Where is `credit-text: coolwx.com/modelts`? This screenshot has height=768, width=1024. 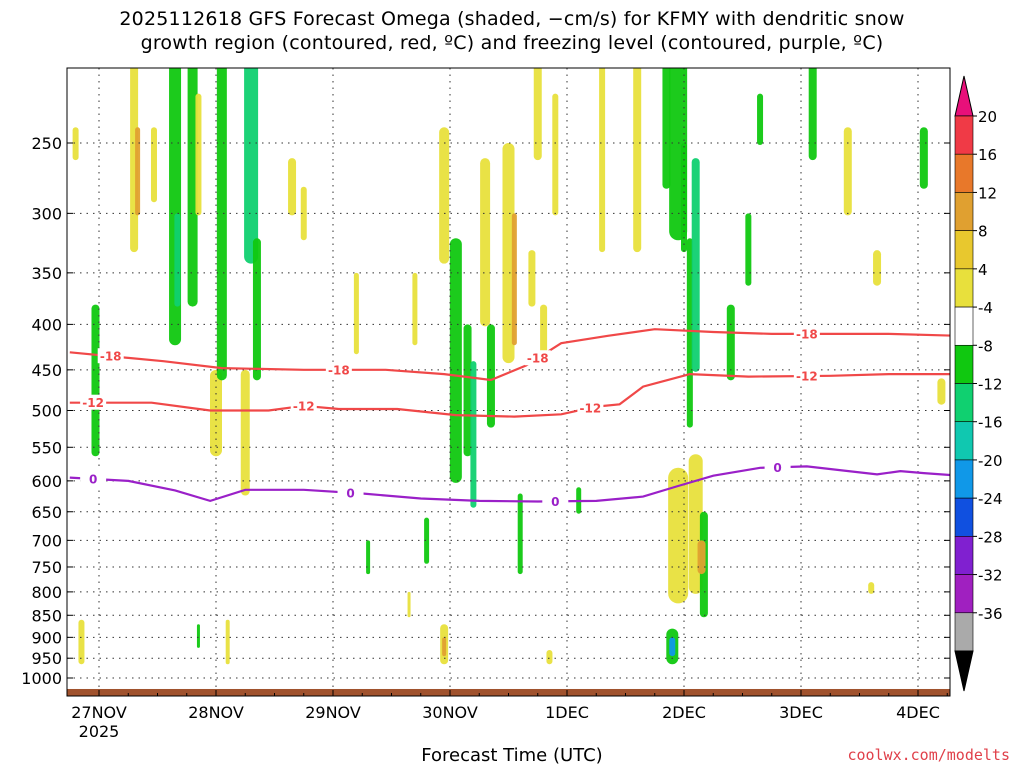
credit-text: coolwx.com/modelts is located at coordinates (928, 755).